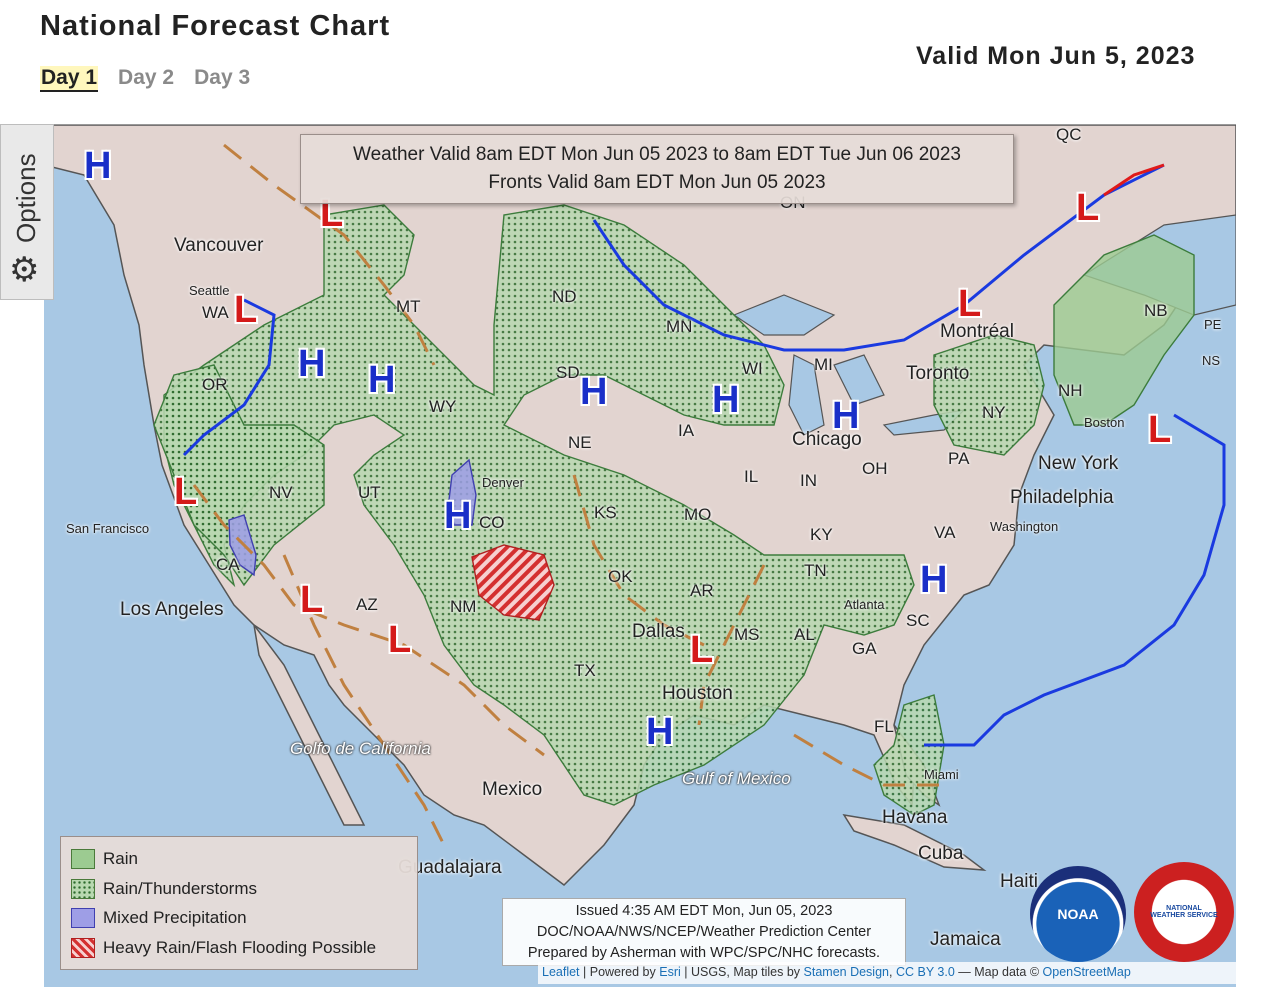 The width and height of the screenshot is (1280, 993). What do you see at coordinates (309, 725) in the screenshot?
I see `baja-california` at bounding box center [309, 725].